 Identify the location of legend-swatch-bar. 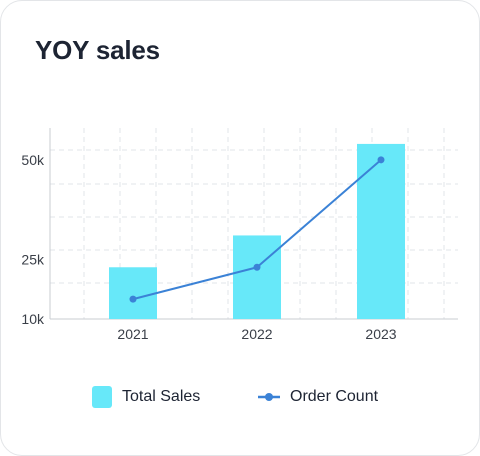
(102, 397).